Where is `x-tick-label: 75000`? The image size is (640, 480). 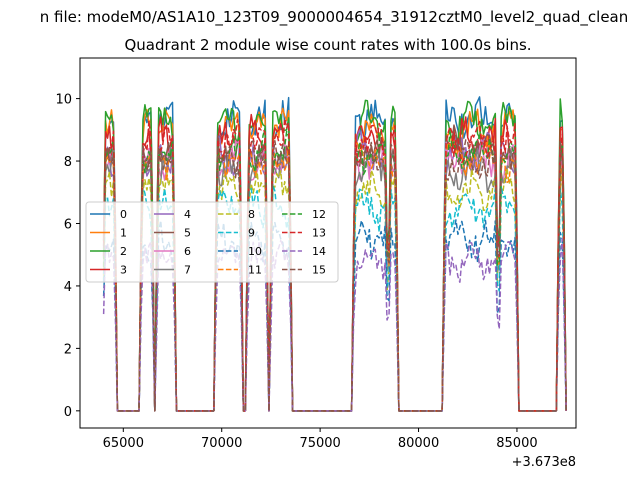 x-tick-label: 75000 is located at coordinates (319, 443).